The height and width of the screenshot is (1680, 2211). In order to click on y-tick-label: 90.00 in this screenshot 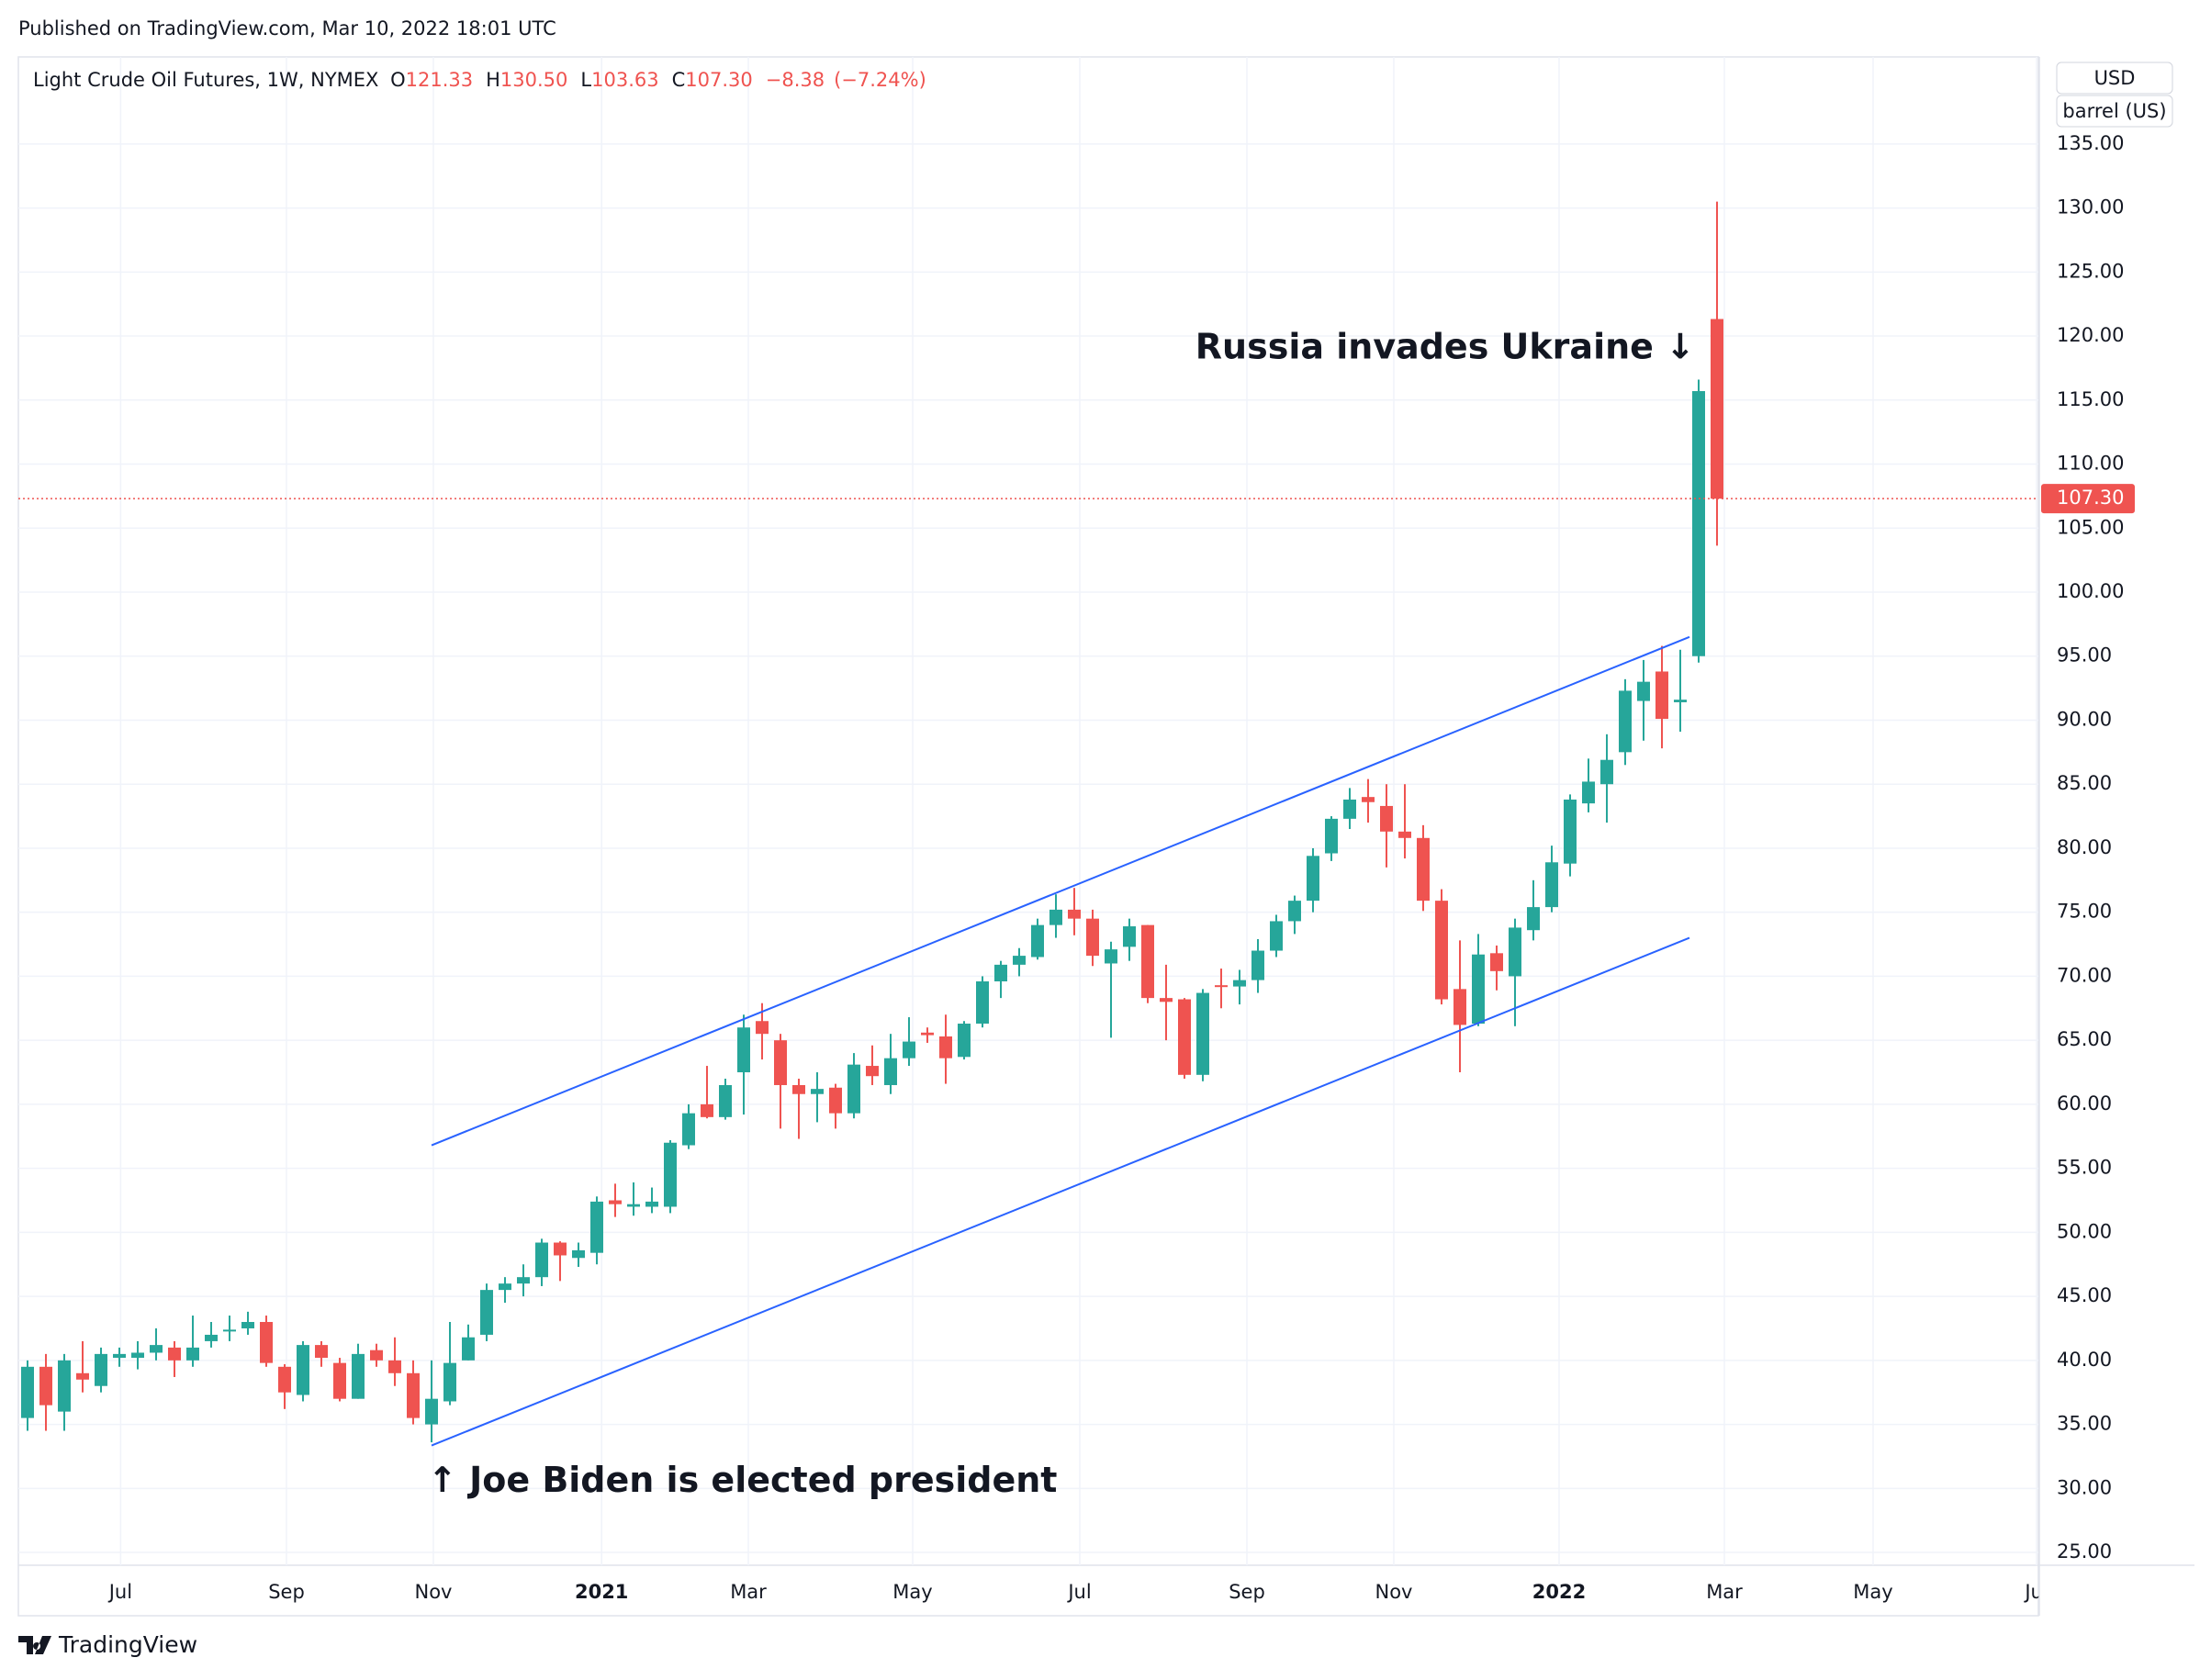, I will do `click(2084, 719)`.